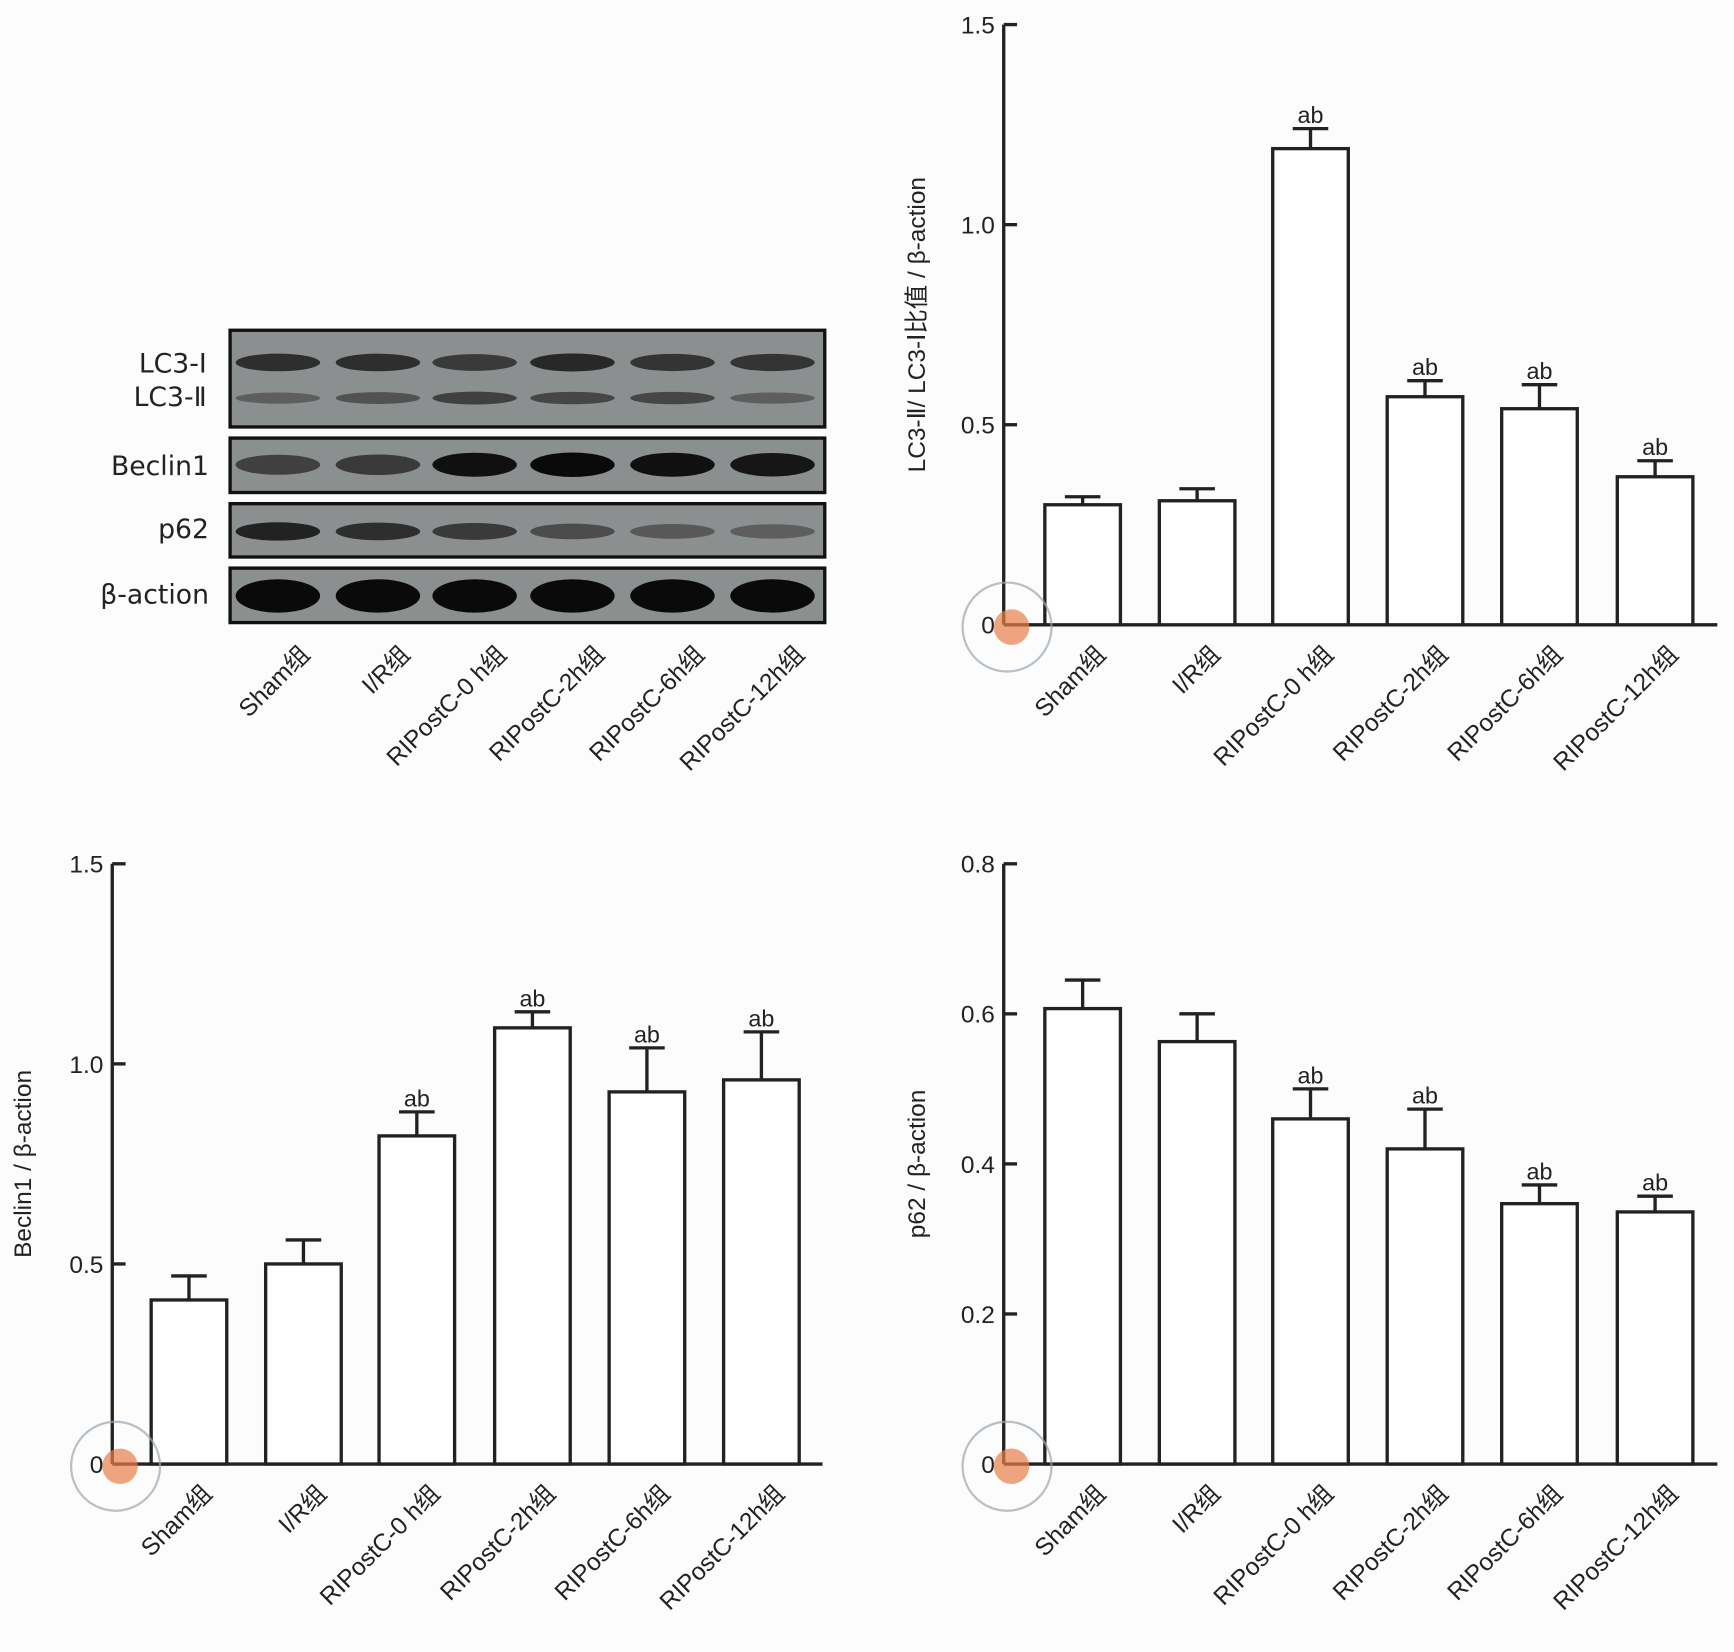 This screenshot has height=1652, width=1734. Describe the element at coordinates (917, 1164) in the screenshot. I see `y-axis-label: p62 / β-action` at that location.